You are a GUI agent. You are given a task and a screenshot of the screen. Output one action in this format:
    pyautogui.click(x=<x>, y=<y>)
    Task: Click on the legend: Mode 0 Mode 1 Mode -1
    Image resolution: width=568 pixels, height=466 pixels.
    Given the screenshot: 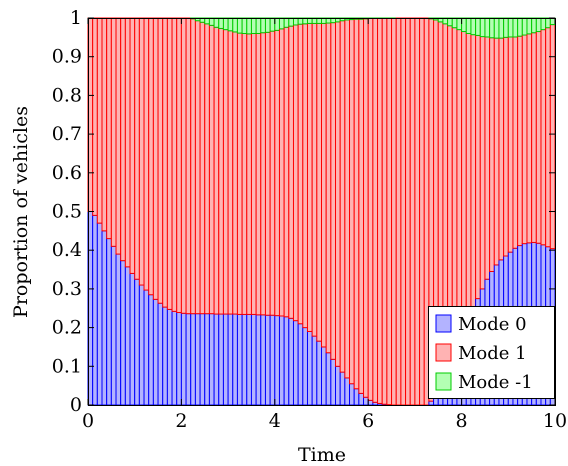 What is the action you would take?
    pyautogui.click(x=491, y=352)
    